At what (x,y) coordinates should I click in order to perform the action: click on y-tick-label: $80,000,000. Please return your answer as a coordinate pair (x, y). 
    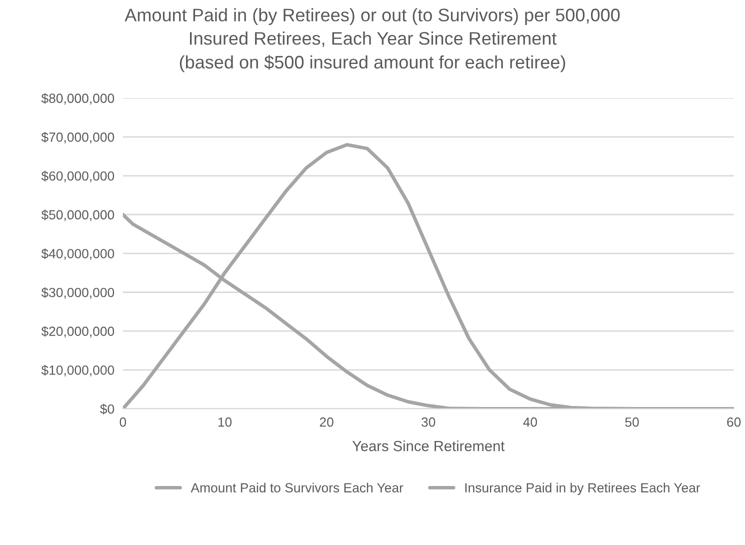
    Looking at the image, I should click on (77, 99).